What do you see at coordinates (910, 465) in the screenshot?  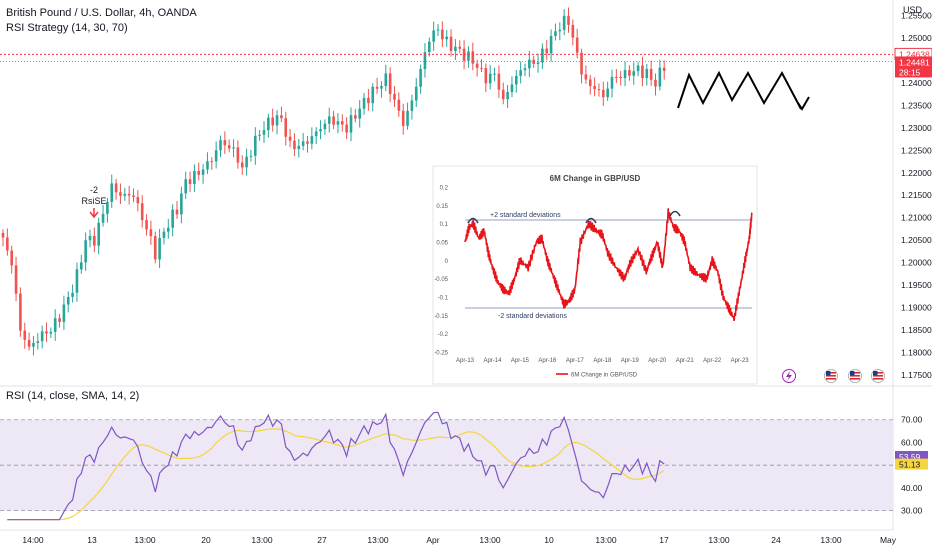 I see `rsi-sma-value-label: 51.13` at bounding box center [910, 465].